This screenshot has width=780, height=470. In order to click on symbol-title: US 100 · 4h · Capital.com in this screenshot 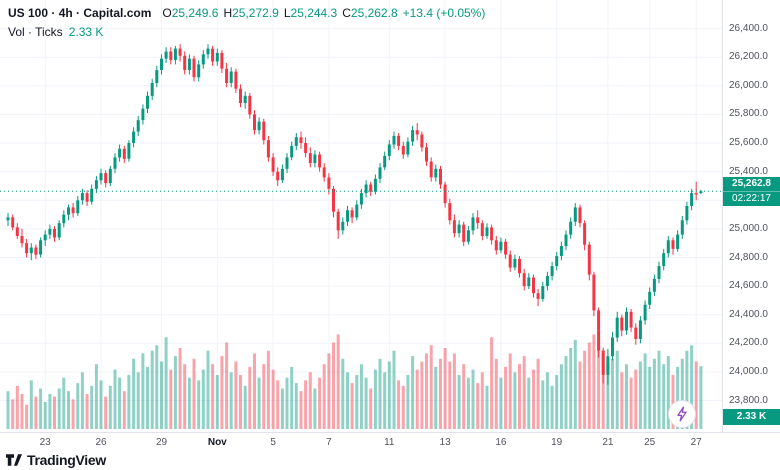, I will do `click(80, 13)`.